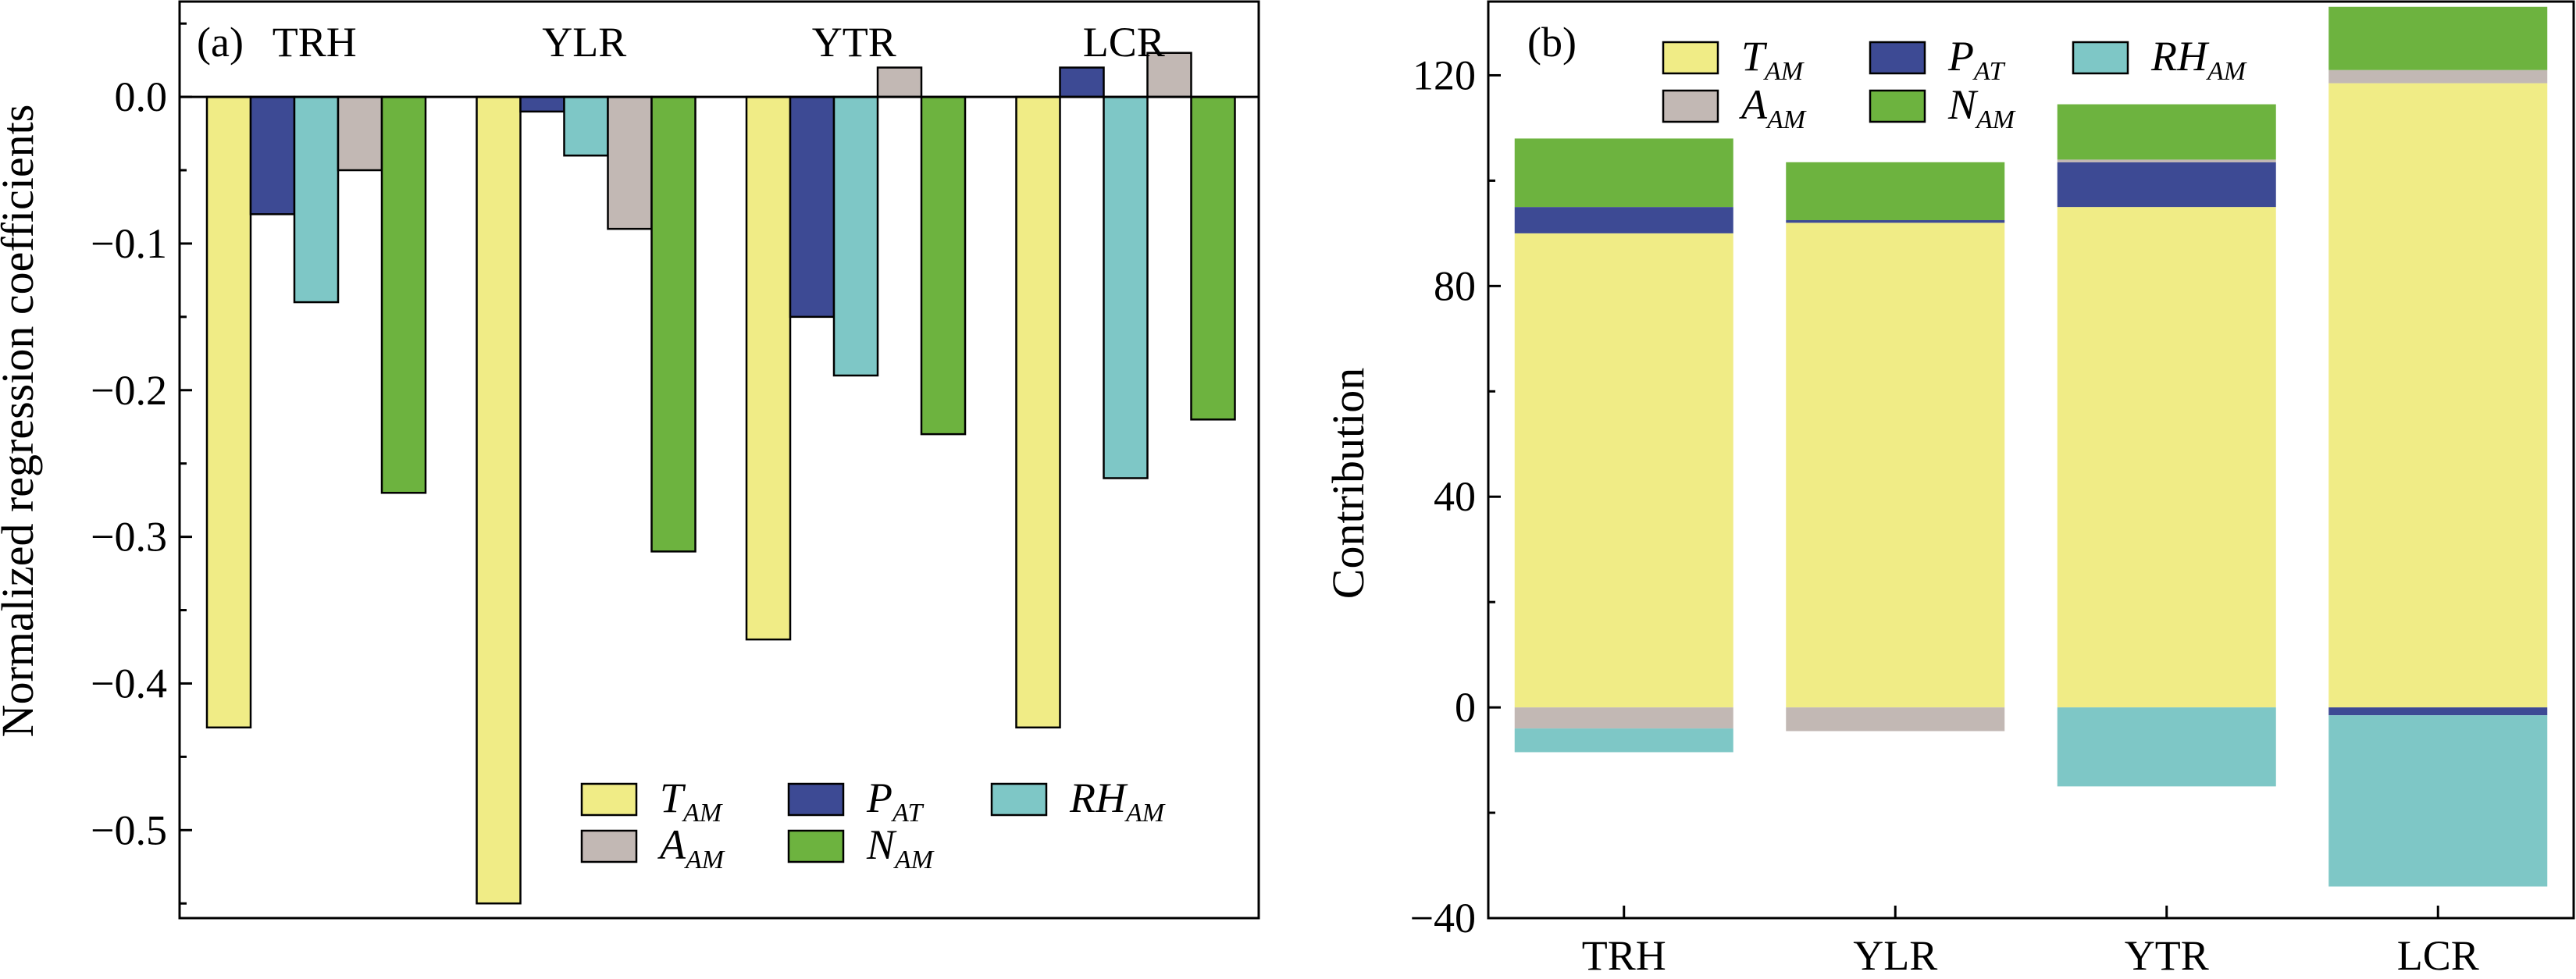 The height and width of the screenshot is (979, 2576). Describe the element at coordinates (2166, 747) in the screenshot. I see `stack-RH_AM-YTR` at that location.